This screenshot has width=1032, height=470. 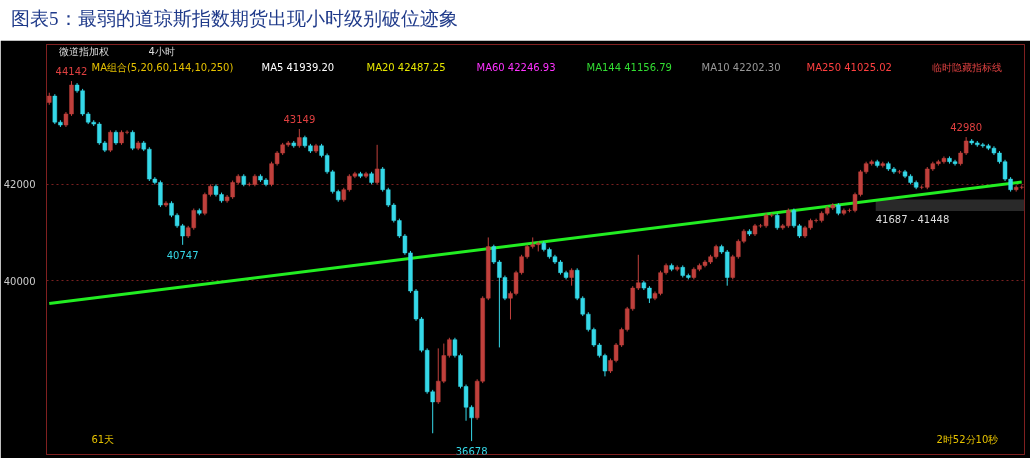 I want to click on annotation: 43149, so click(x=299, y=119).